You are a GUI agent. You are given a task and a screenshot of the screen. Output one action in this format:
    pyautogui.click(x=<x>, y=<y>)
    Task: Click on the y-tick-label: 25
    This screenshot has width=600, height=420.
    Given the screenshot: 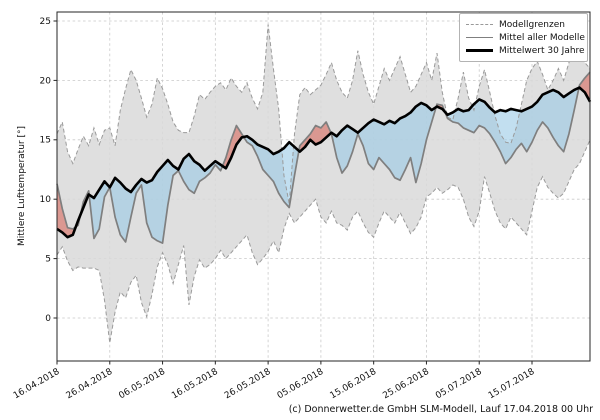 What is the action you would take?
    pyautogui.click(x=45, y=22)
    